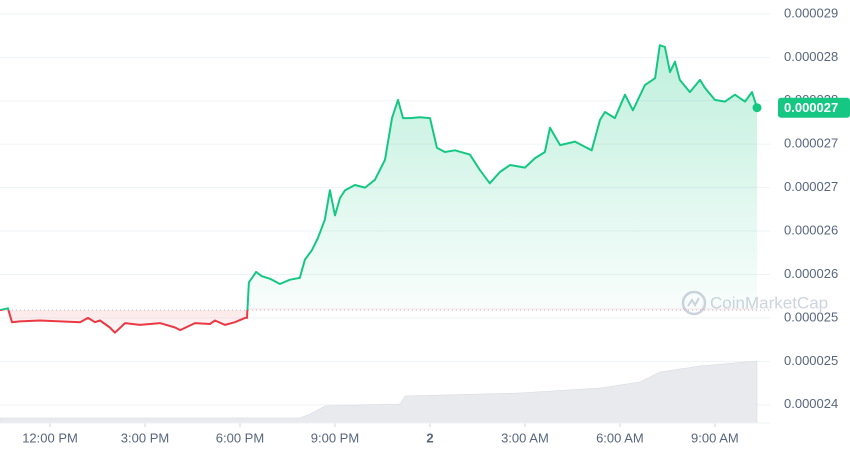 This screenshot has height=453, width=850. Describe the element at coordinates (757, 108) in the screenshot. I see `last-point` at that location.